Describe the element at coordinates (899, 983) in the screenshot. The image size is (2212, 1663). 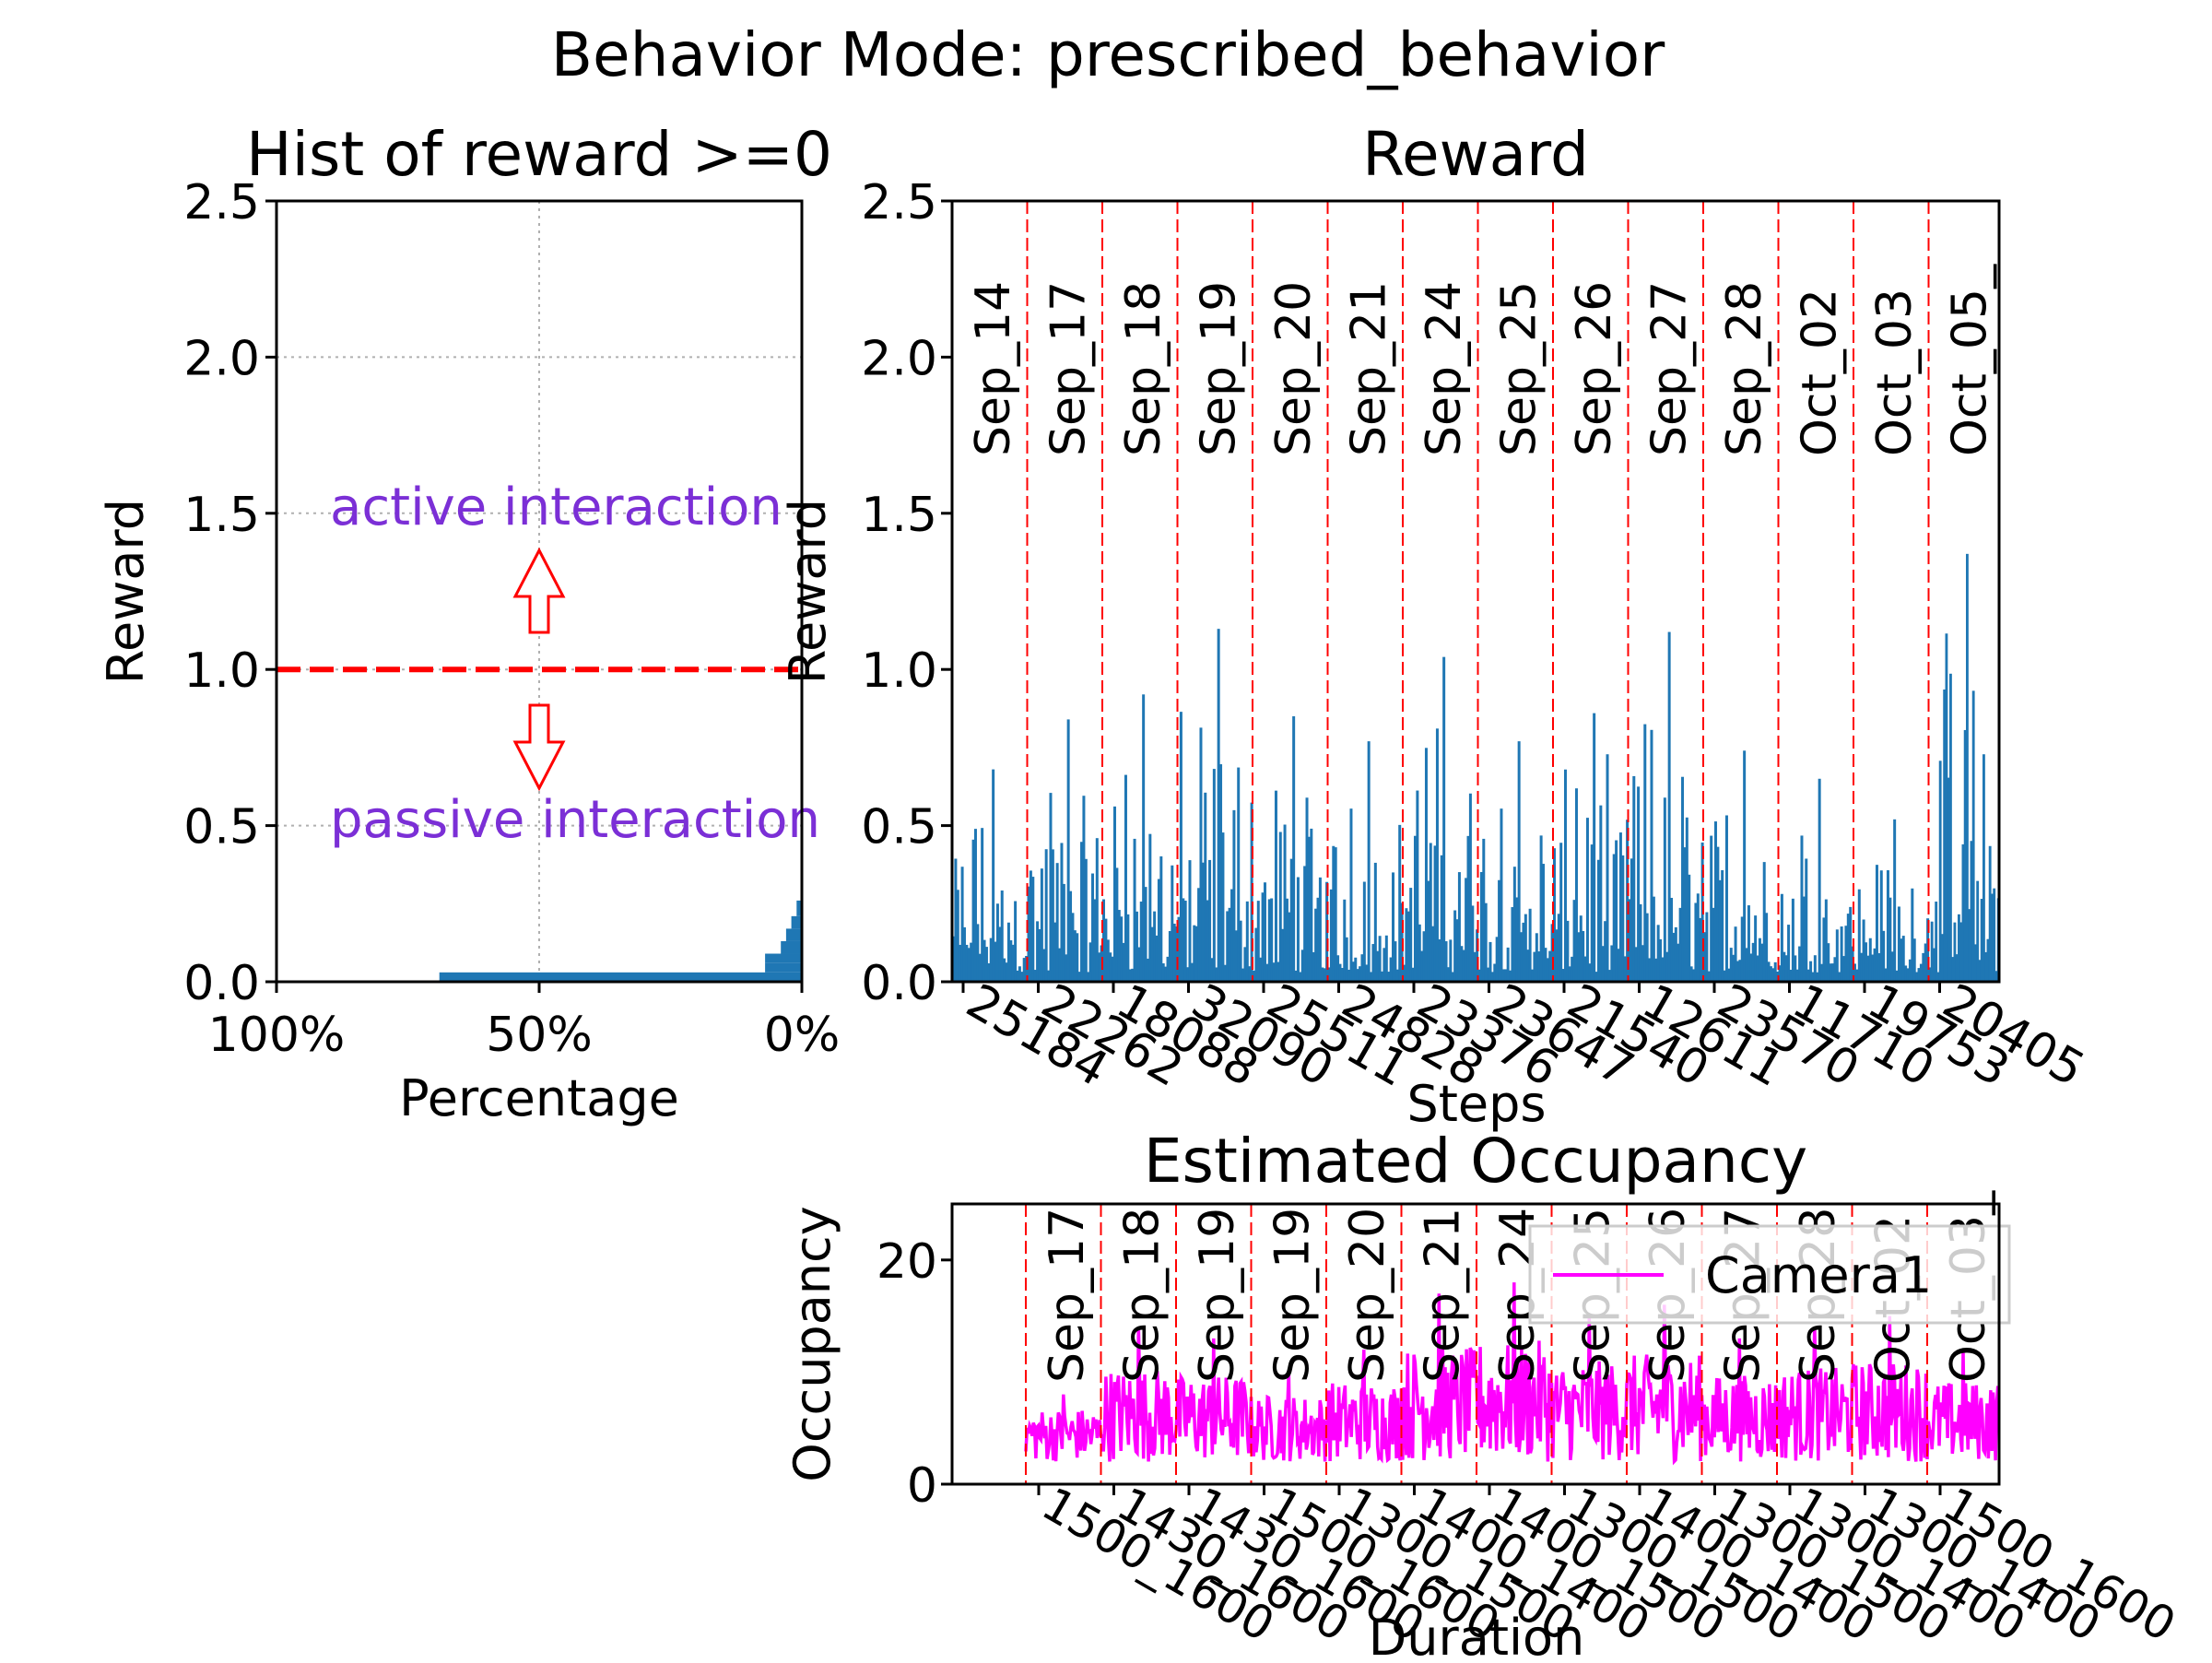
I see `reward-ytick-label: 0.0` at that location.